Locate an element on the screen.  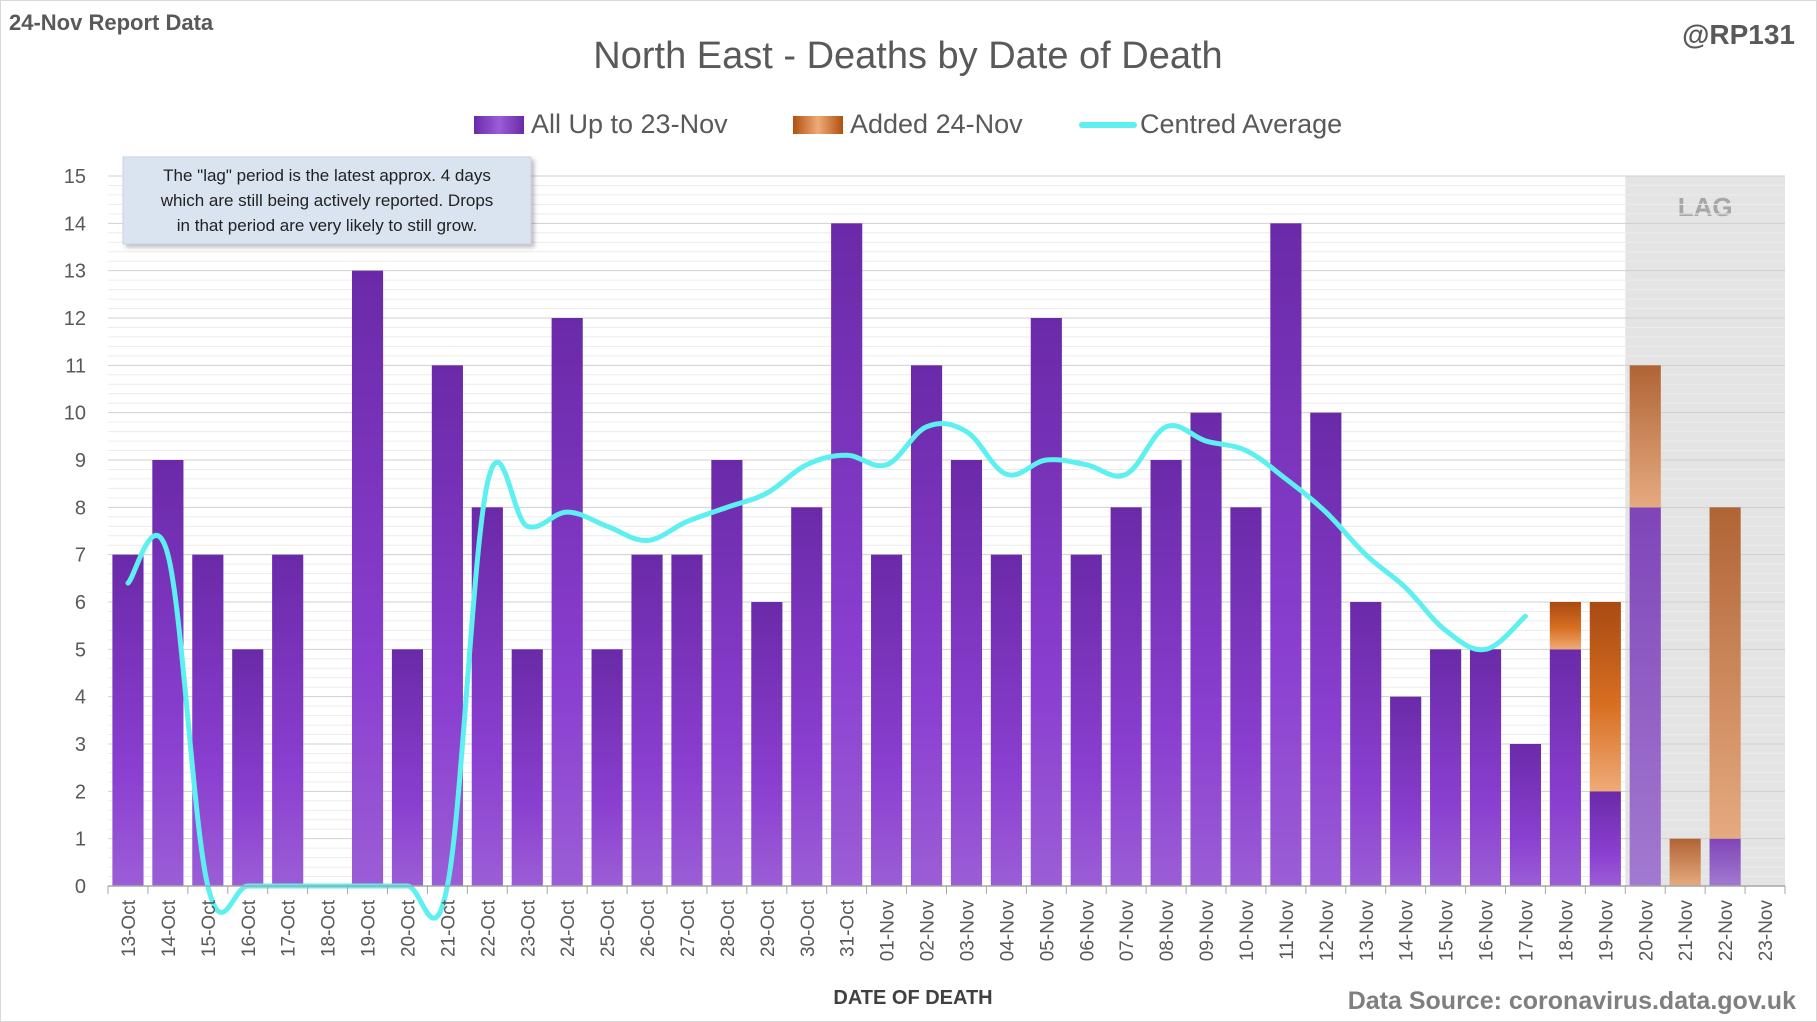
x-tick-label: 19-Nov is located at coordinates (1606, 931).